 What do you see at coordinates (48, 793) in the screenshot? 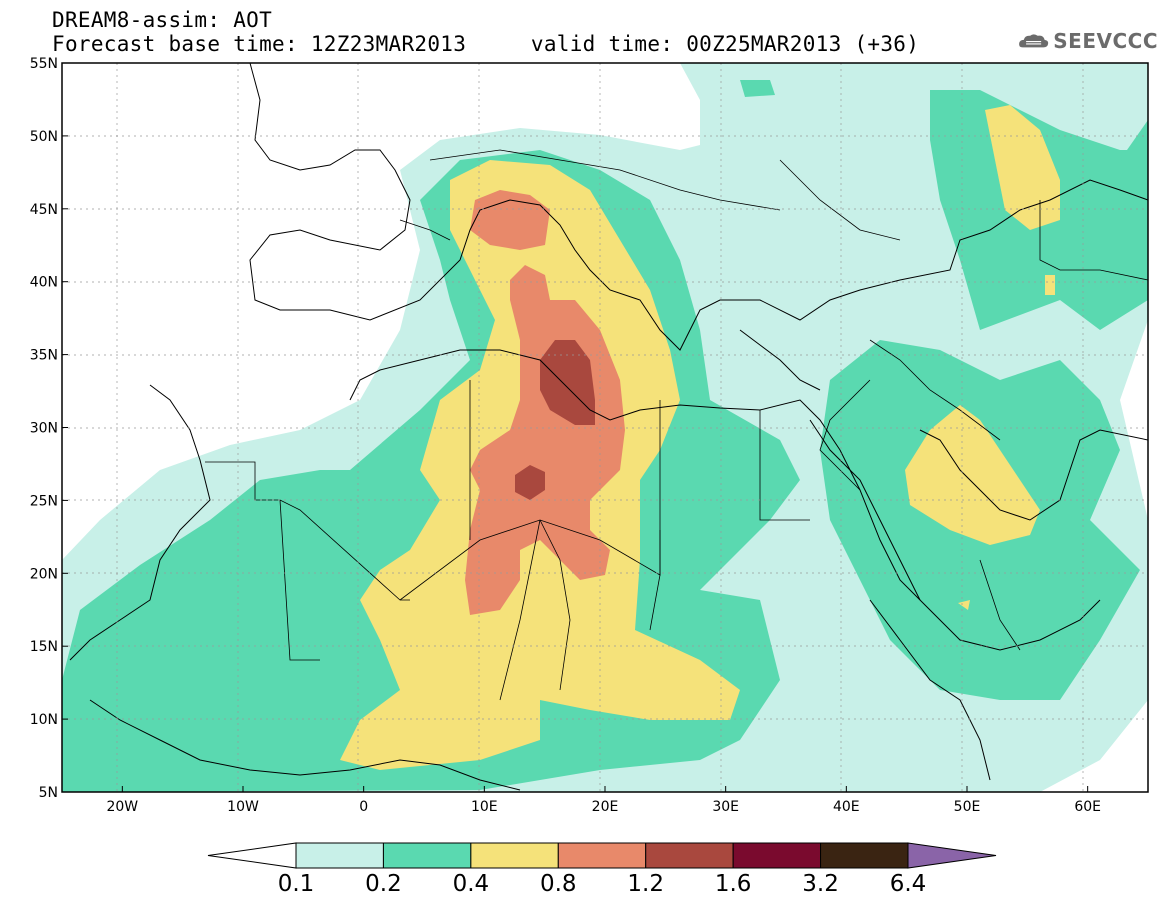
I see `lat-tick-label: 5N` at bounding box center [48, 793].